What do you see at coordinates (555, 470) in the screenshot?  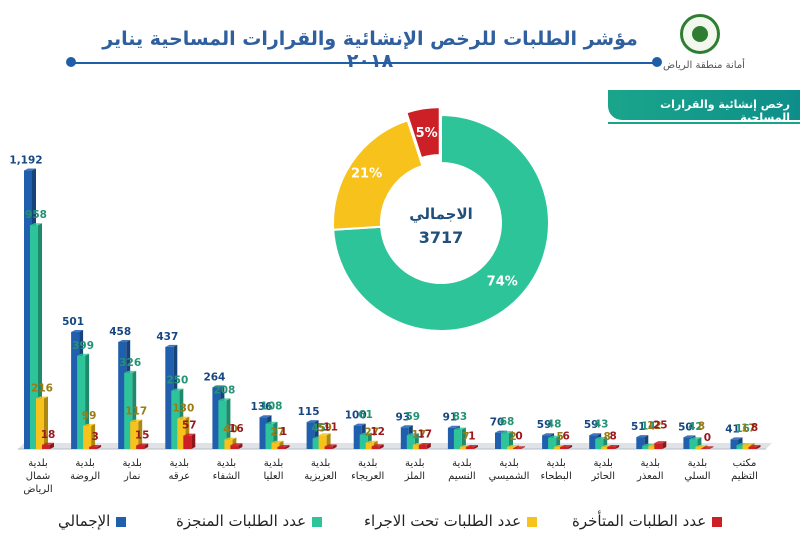 I see `category-label: بلدية البطحاء` at bounding box center [555, 470].